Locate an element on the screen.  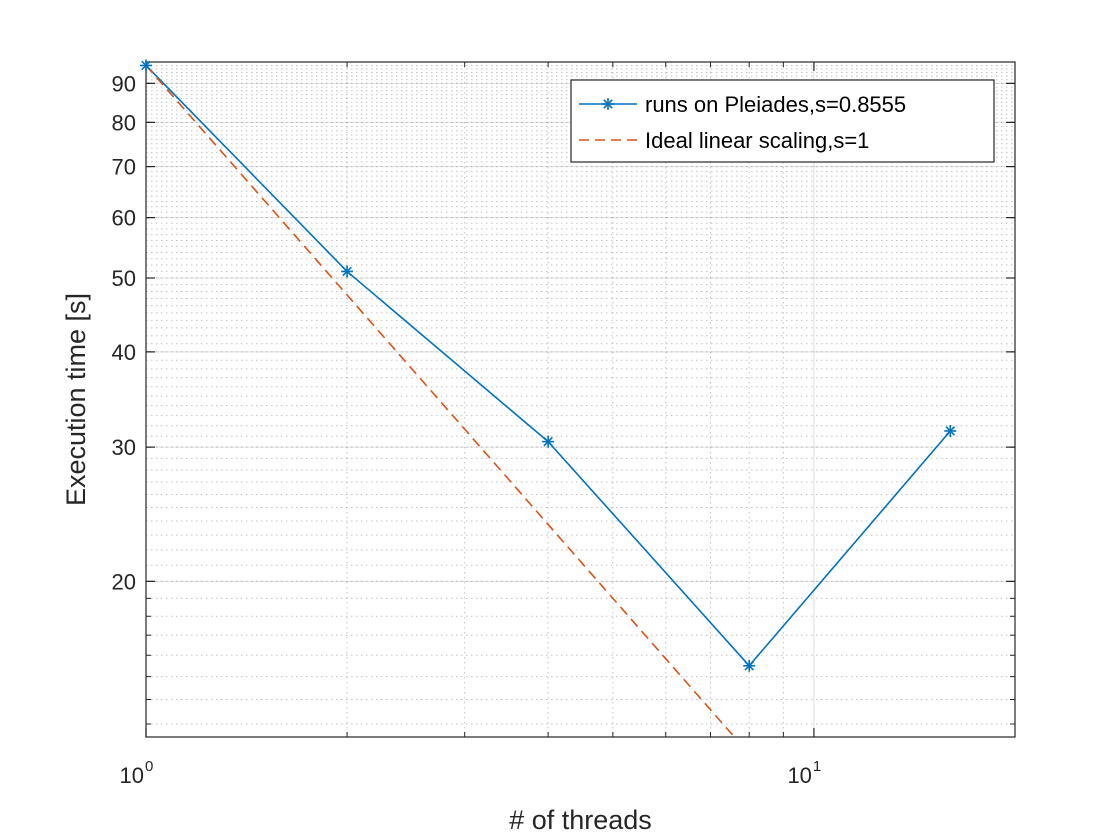
legend-entry-pleiades: runs on Pleiades,s=0.8555 is located at coordinates (742, 104).